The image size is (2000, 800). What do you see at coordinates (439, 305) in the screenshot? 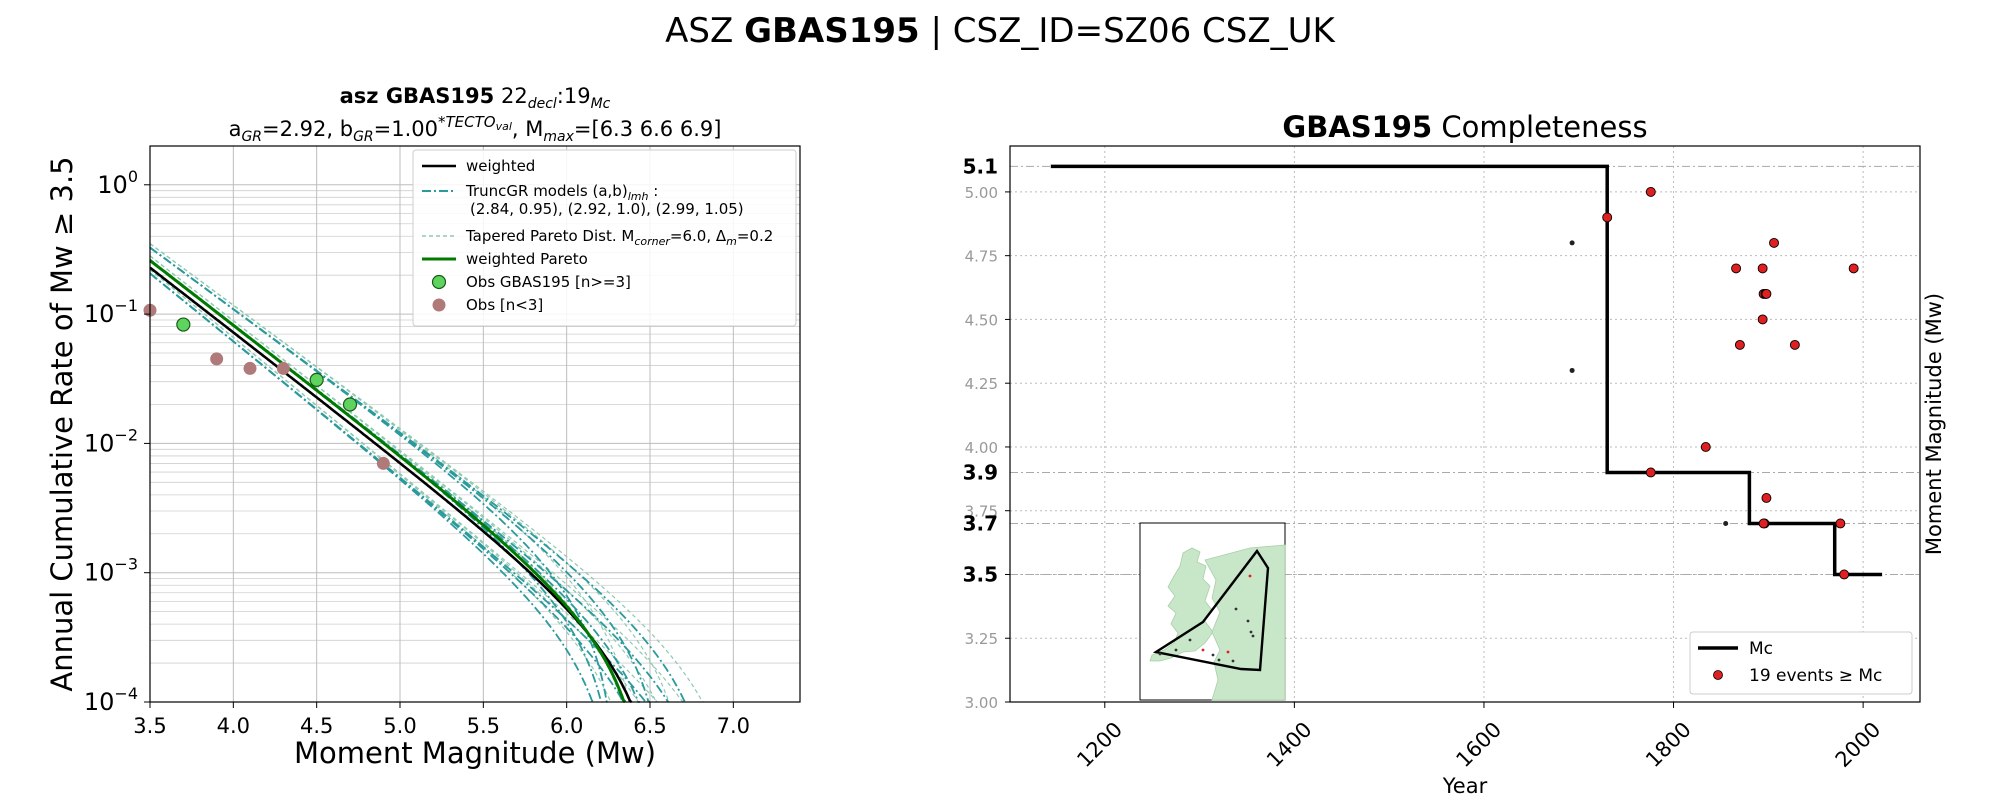
I see `legend-marker-obs-small` at bounding box center [439, 305].